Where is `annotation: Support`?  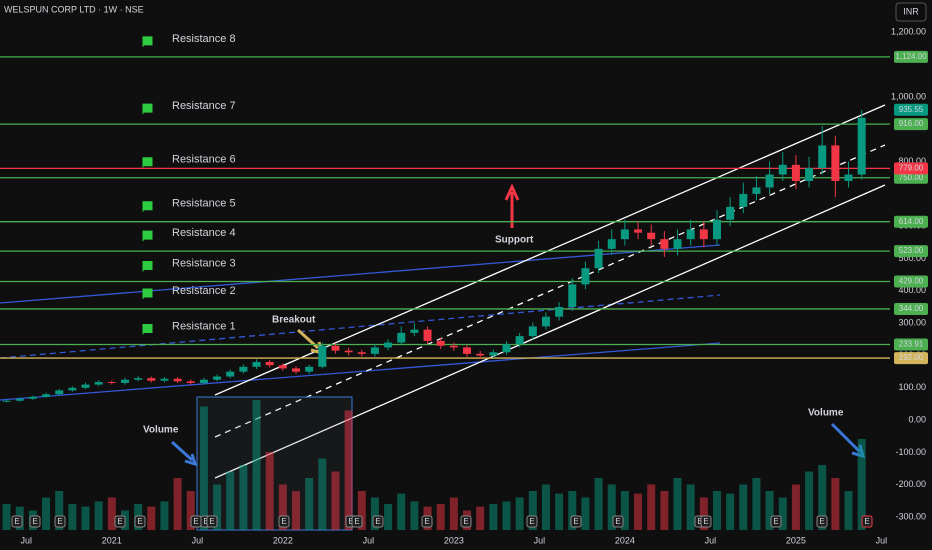 annotation: Support is located at coordinates (514, 240).